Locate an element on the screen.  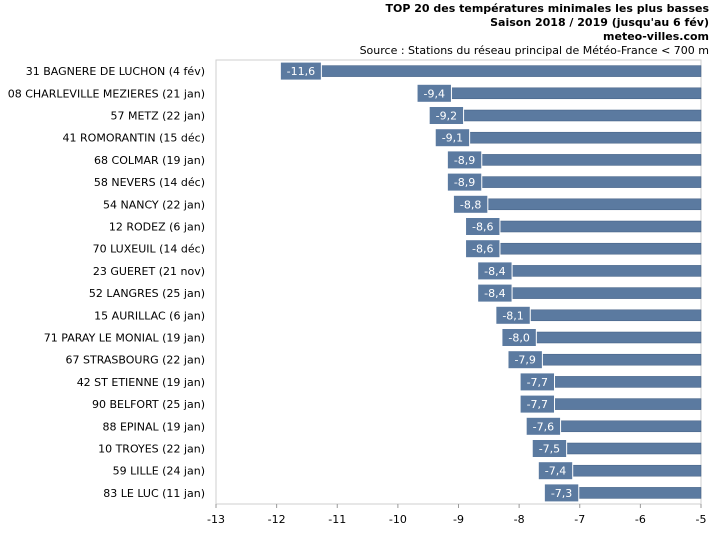
category-label: 42 ST ETIENNE (19 jan) is located at coordinates (141, 382).